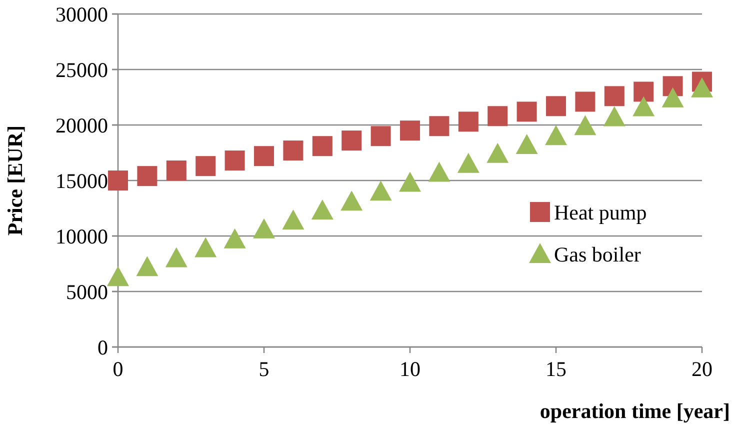 Image resolution: width=734 pixels, height=426 pixels. What do you see at coordinates (82, 14) in the screenshot?
I see `y-tick-label: 30000` at bounding box center [82, 14].